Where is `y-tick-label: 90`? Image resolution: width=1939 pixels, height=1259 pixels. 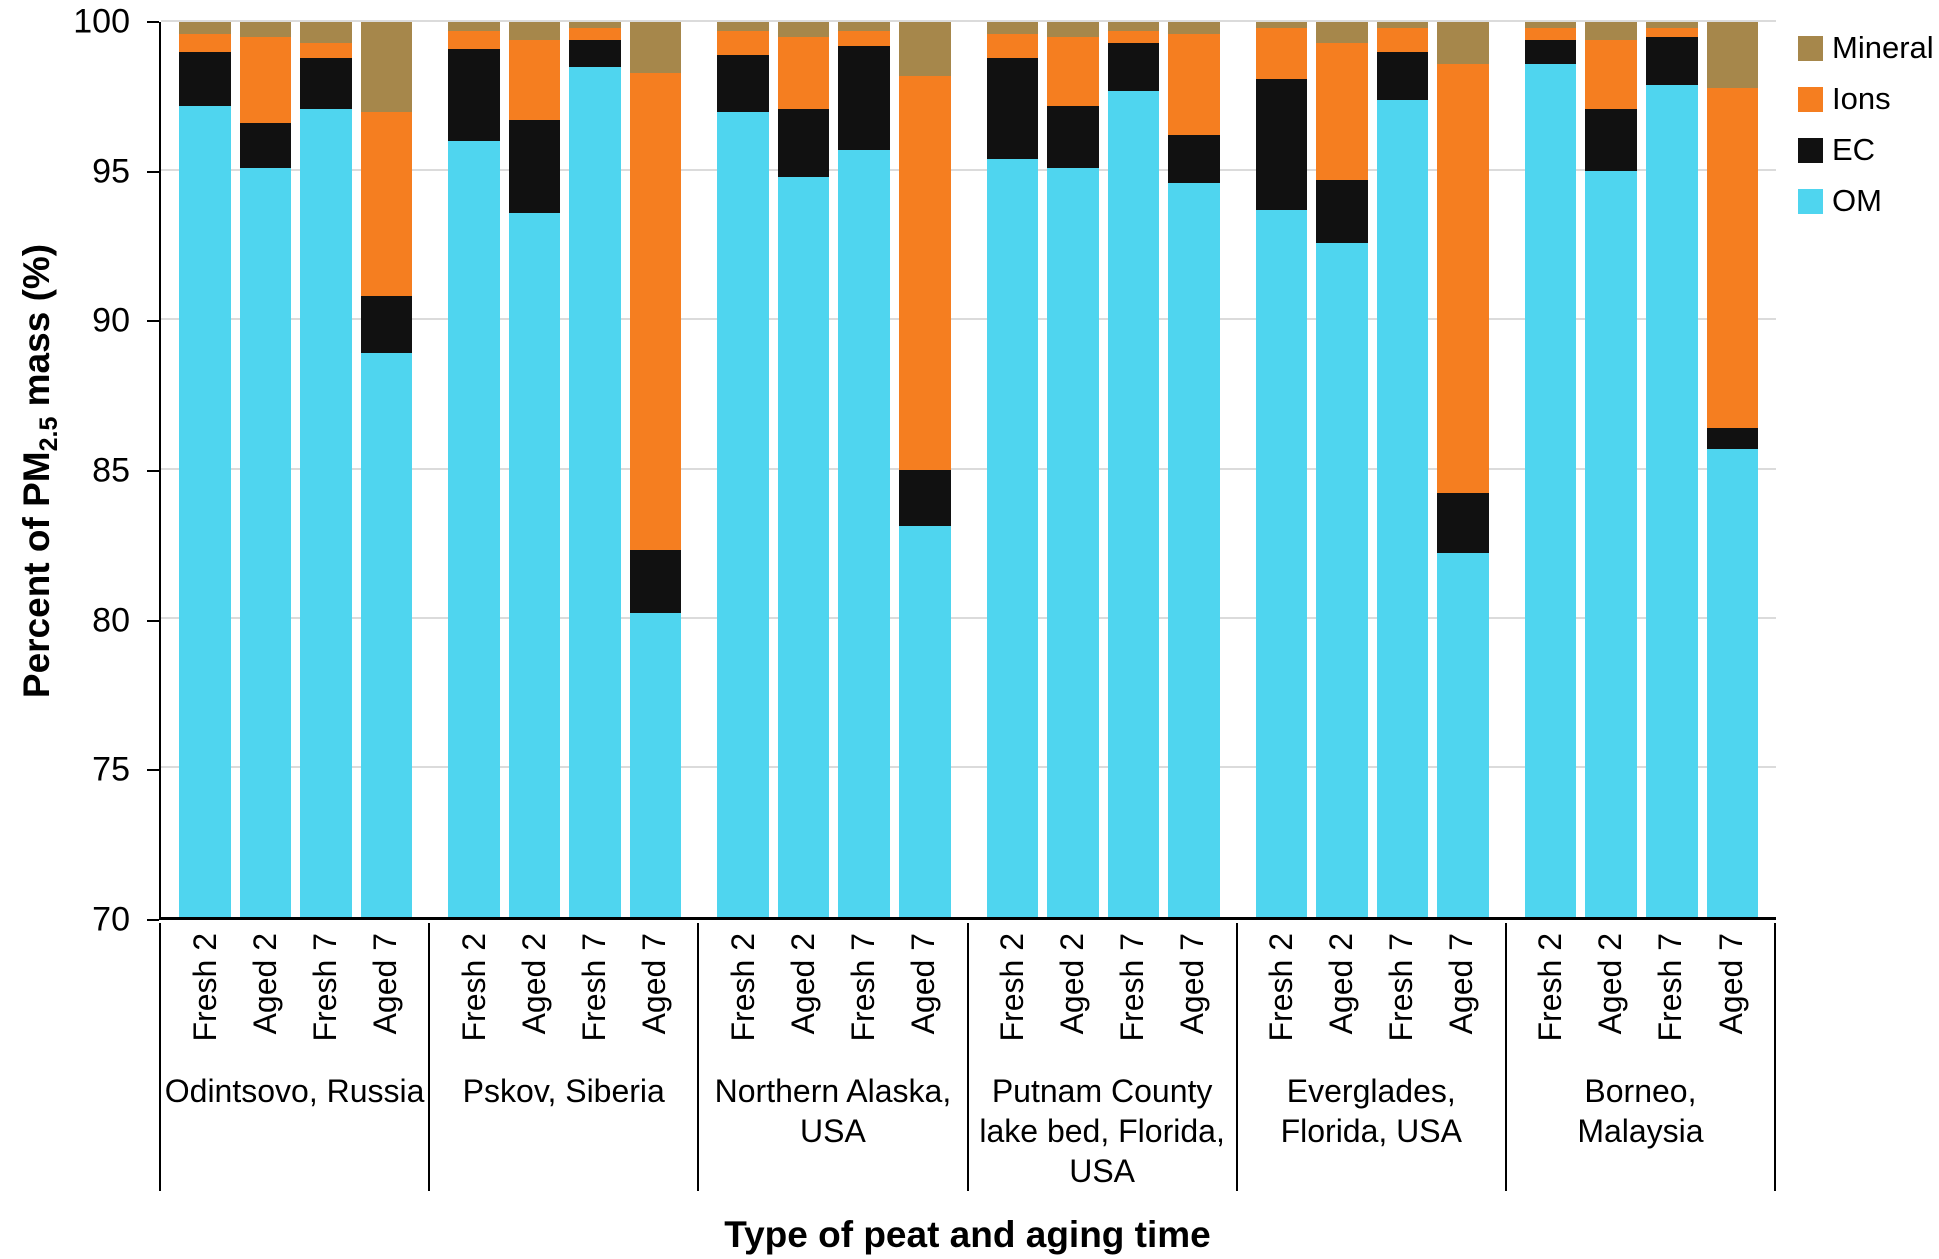
y-tick-label: 90 is located at coordinates (111, 320).